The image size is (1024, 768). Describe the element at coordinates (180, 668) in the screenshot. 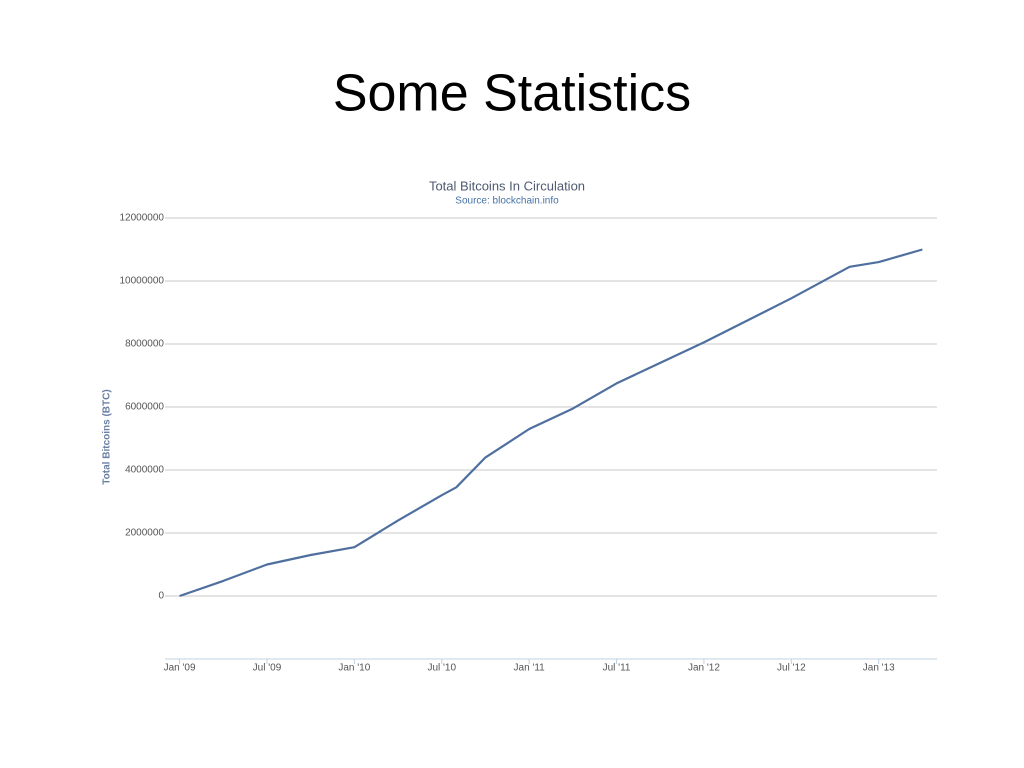

I see `x-tick-label: Jan '09` at that location.